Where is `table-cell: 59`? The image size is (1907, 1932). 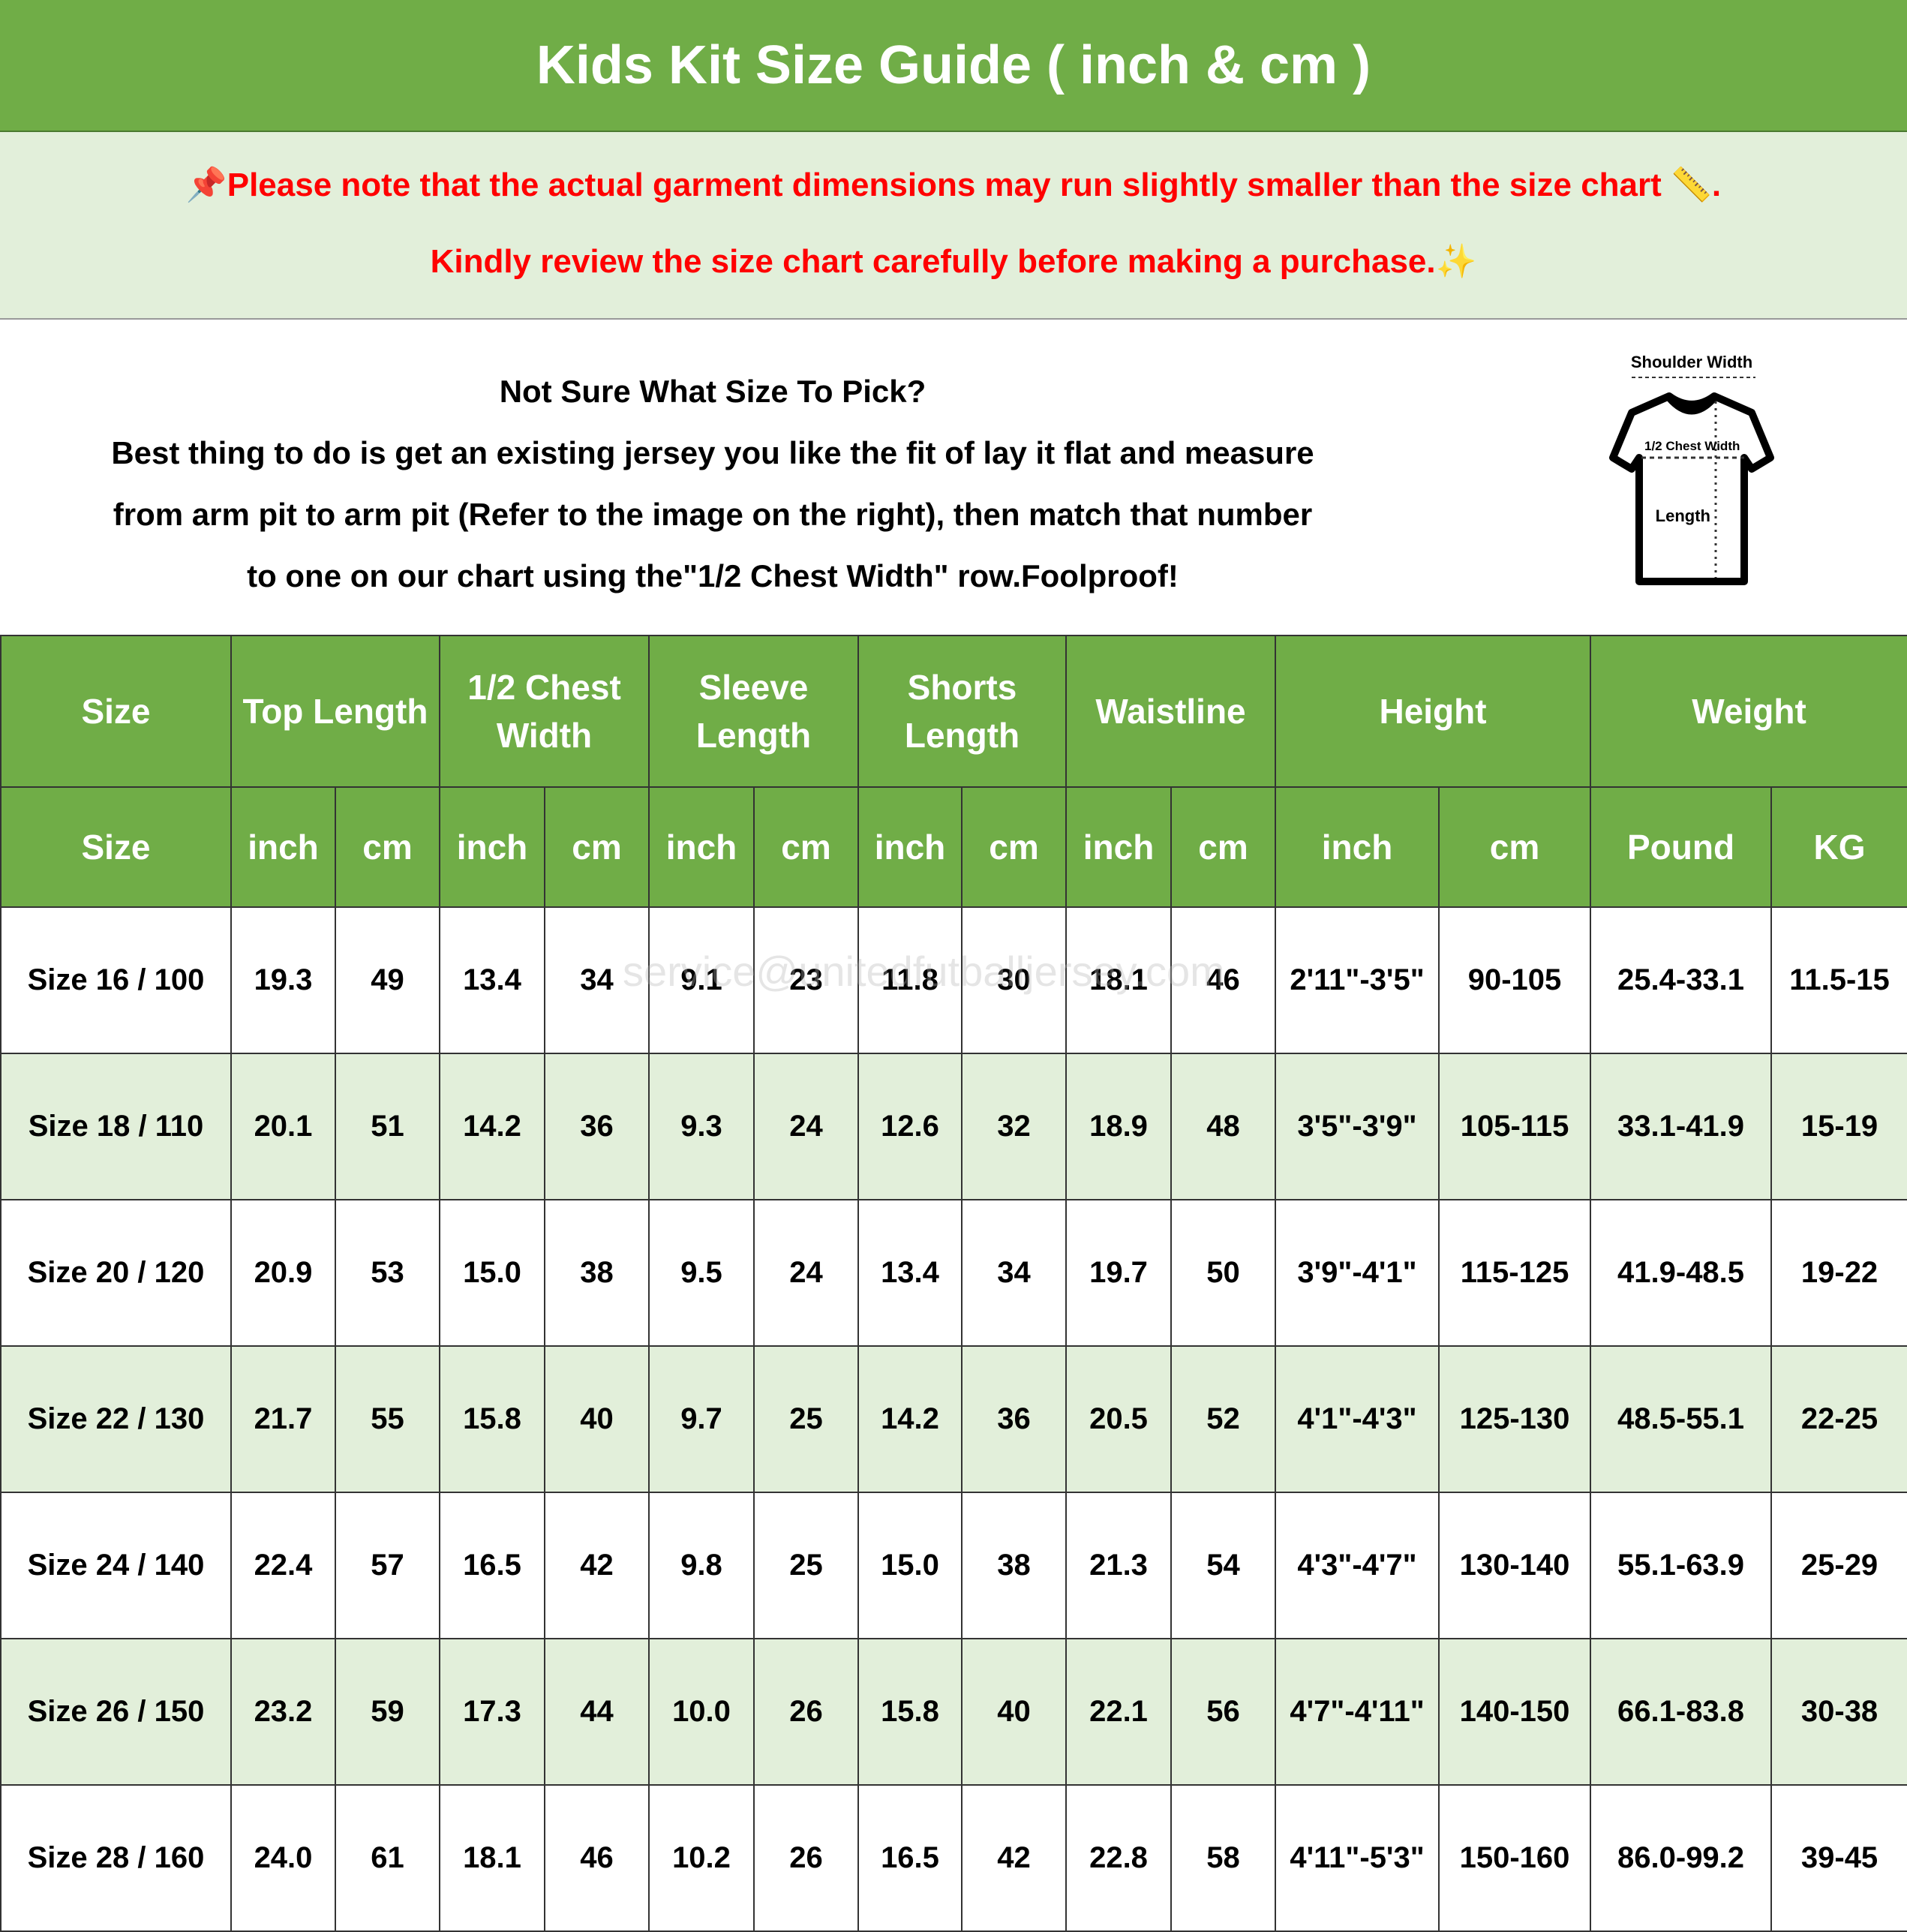 table-cell: 59 is located at coordinates (388, 1712).